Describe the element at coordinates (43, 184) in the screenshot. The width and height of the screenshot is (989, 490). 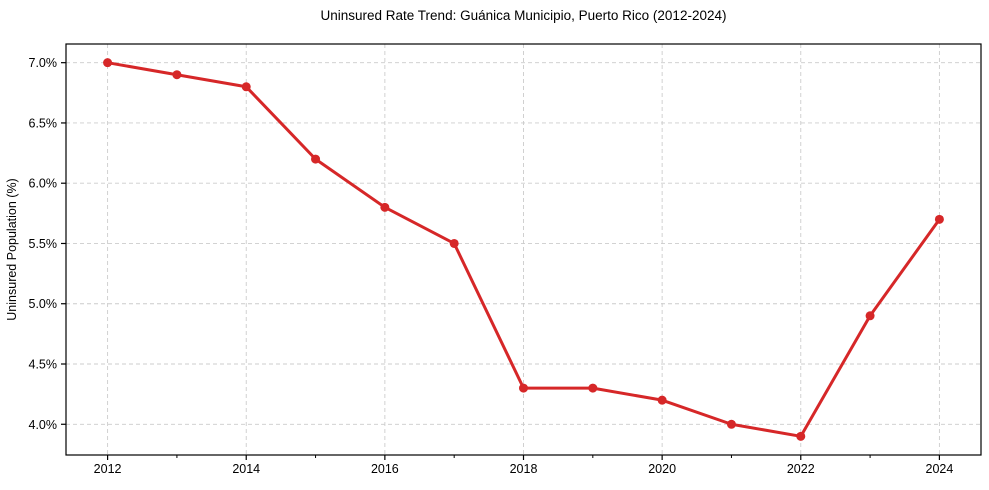
I see `y-tick-label: 6.0%` at that location.